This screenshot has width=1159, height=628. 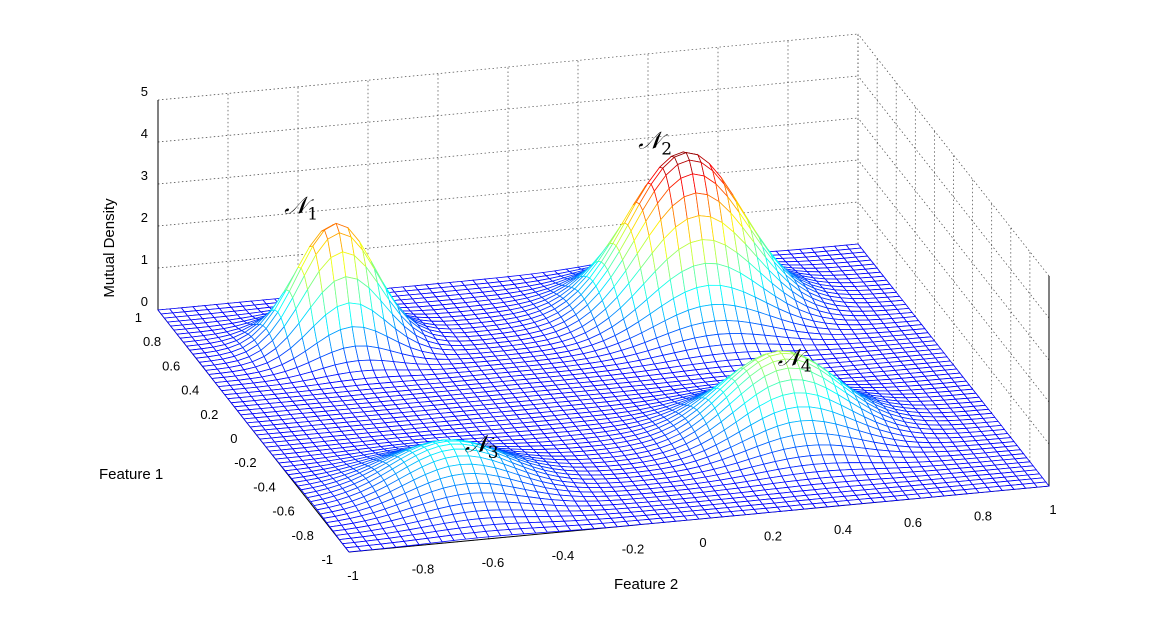 What do you see at coordinates (144, 259) in the screenshot?
I see `z-tick-label: 1` at bounding box center [144, 259].